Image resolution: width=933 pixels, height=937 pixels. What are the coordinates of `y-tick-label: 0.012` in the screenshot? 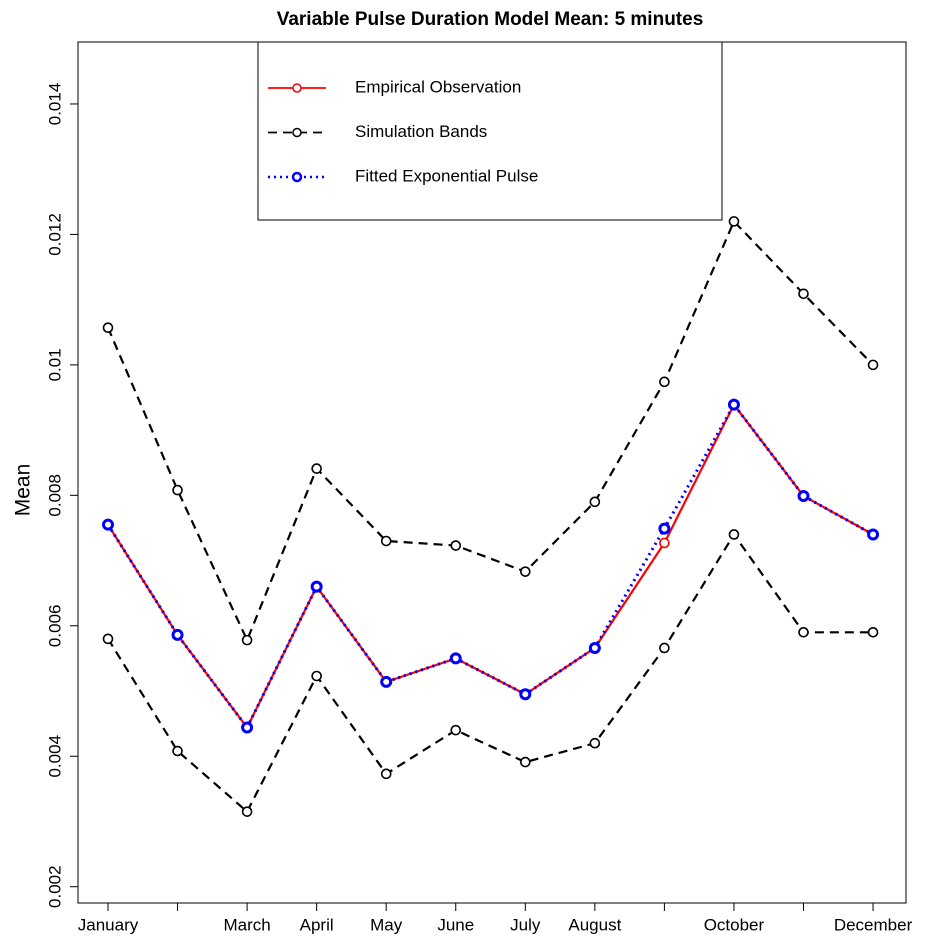 It's located at (54, 234).